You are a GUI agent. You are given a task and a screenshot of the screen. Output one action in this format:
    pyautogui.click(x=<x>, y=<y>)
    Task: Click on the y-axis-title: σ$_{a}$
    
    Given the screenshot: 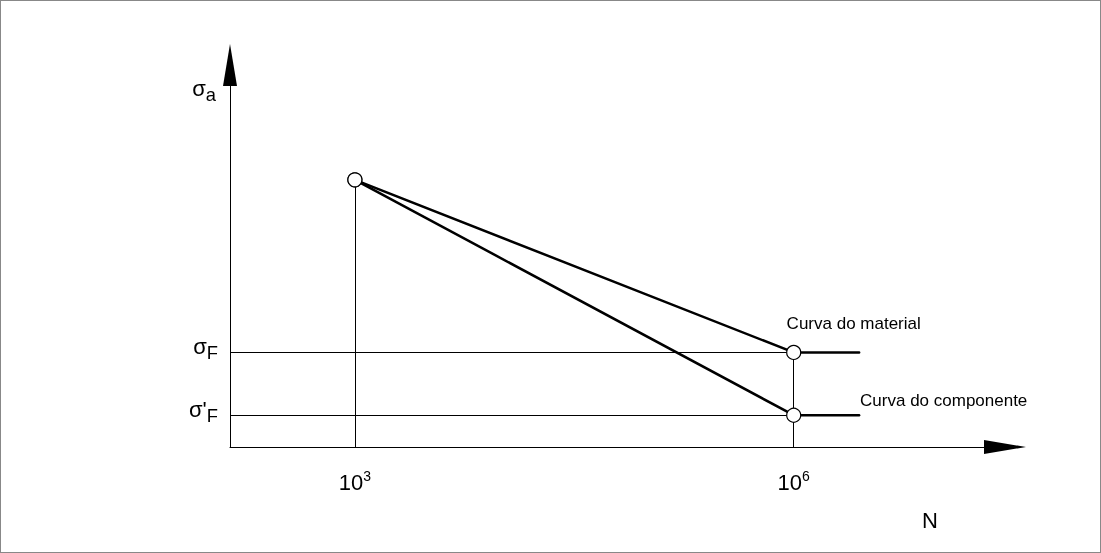 What is the action you would take?
    pyautogui.click(x=204, y=91)
    